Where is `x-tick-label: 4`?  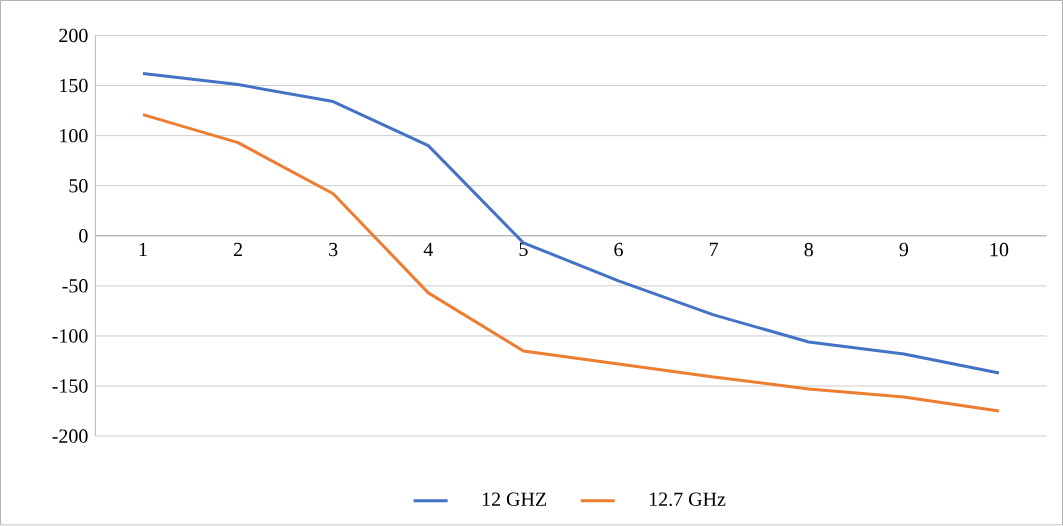 x-tick-label: 4 is located at coordinates (428, 250).